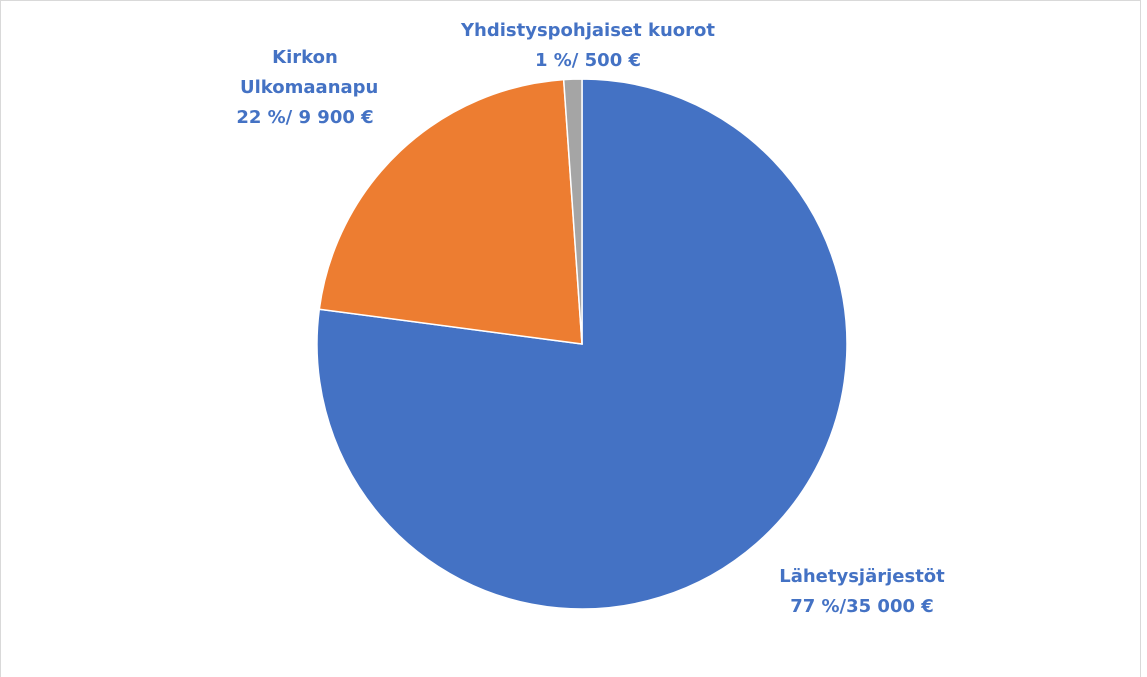 The height and width of the screenshot is (677, 1147). What do you see at coordinates (588, 60) in the screenshot?
I see `value-label: 1 %/ 500 €` at bounding box center [588, 60].